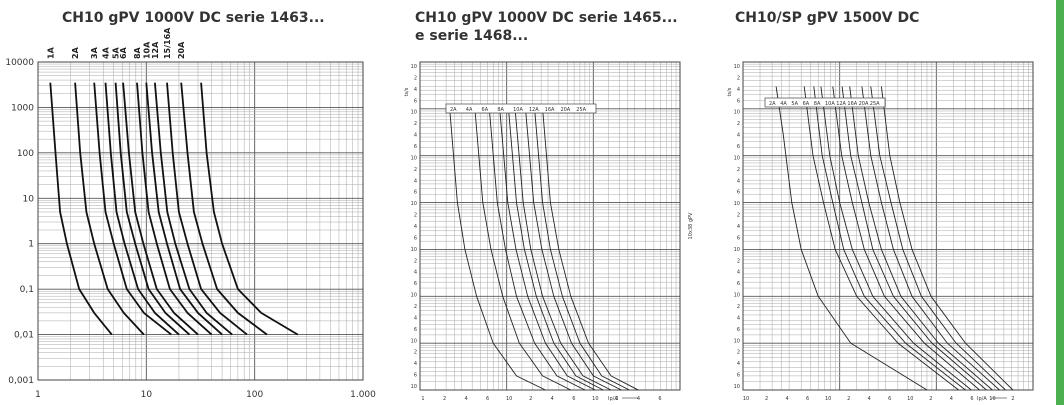 The height and width of the screenshot is (405, 1064). I want to click on series-line-15/16A, so click(207, 209).